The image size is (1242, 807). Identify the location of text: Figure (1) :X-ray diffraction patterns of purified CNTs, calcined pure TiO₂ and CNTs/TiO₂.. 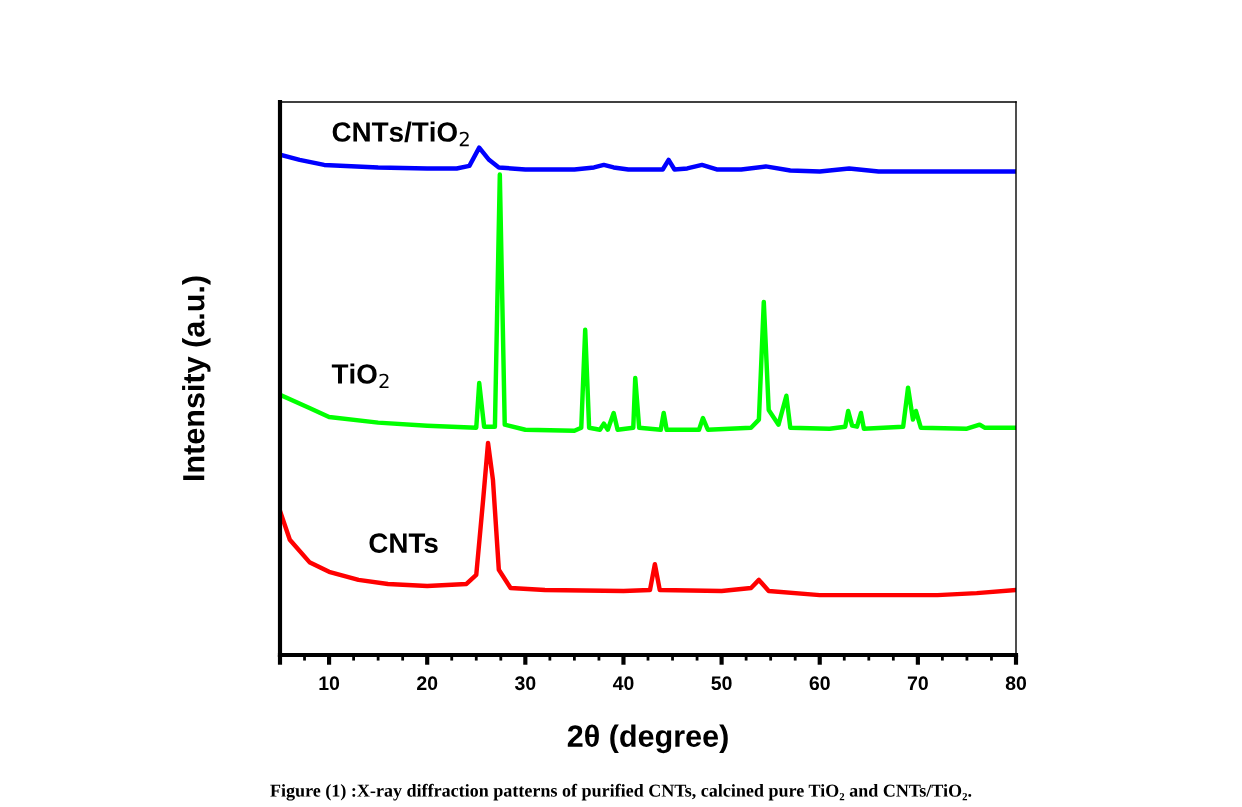
(621, 792).